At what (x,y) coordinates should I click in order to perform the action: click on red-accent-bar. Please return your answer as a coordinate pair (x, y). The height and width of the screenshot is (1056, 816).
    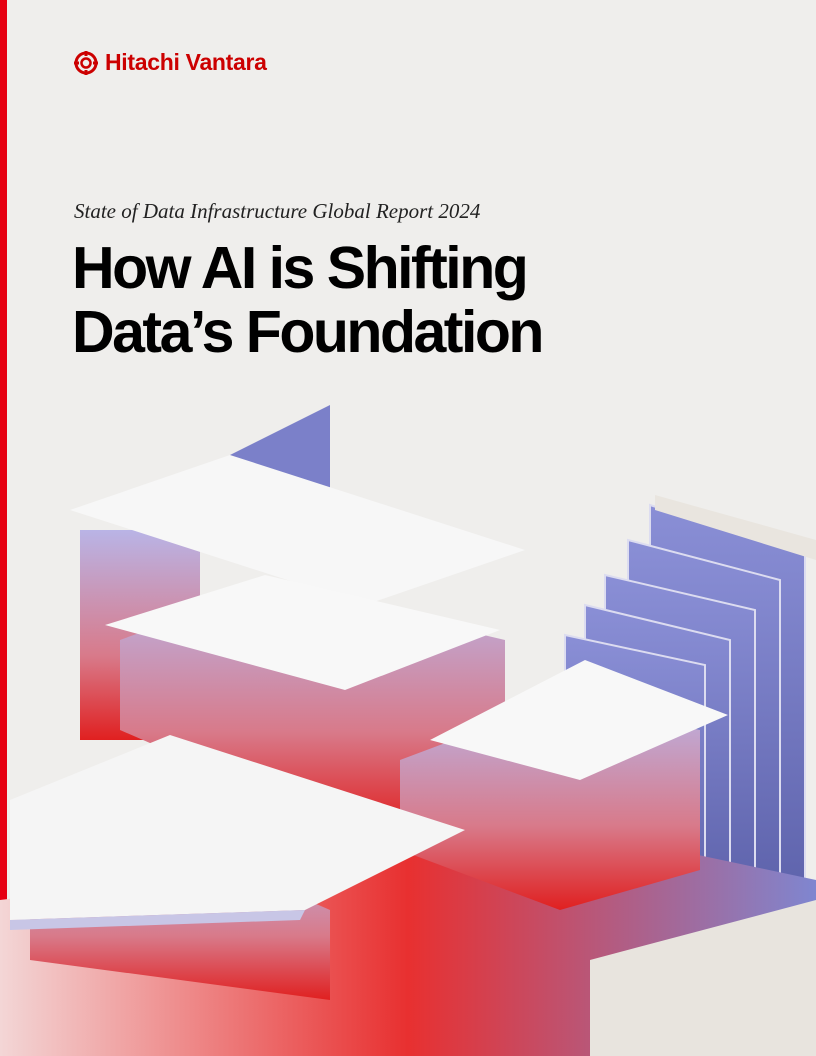
    Looking at the image, I should click on (3, 528).